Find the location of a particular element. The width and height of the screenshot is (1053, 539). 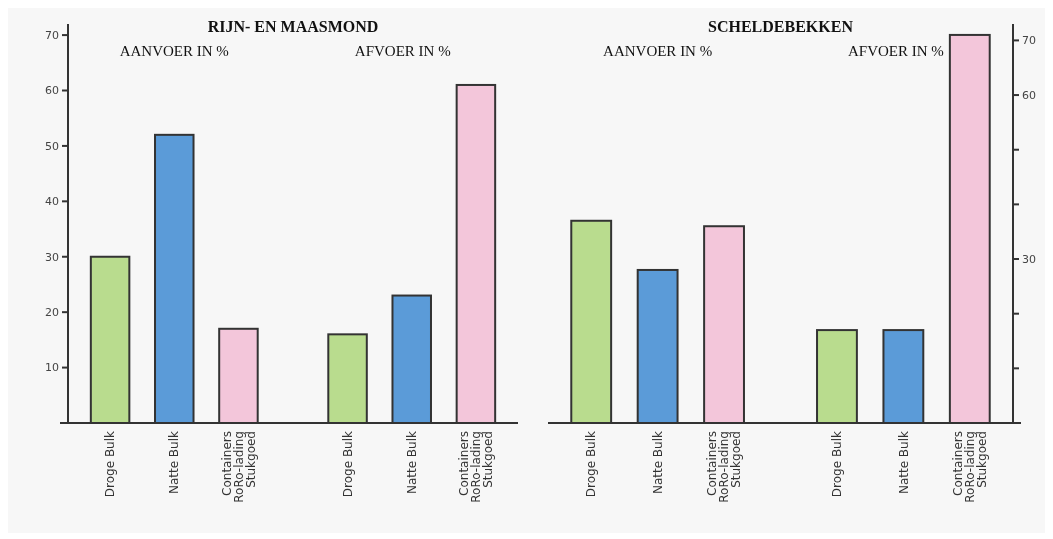

chart-title: SCHELDEBEKKEN is located at coordinates (781, 26).